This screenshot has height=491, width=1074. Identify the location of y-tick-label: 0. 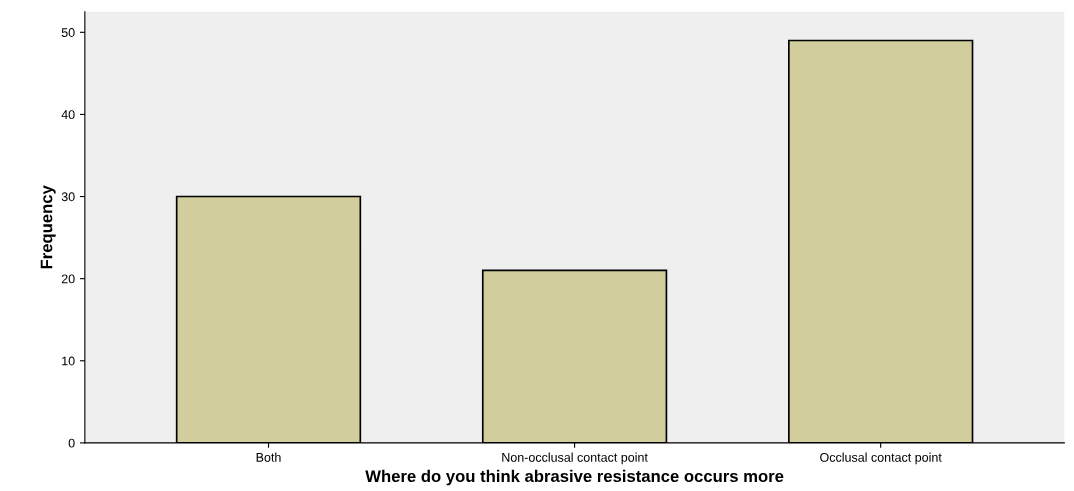
(71, 443).